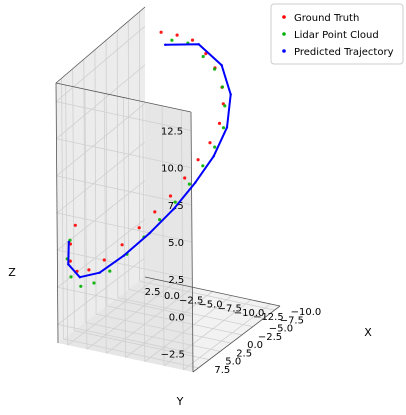  Describe the element at coordinates (176, 243) in the screenshot. I see `z-tick-label: 5.0` at that location.